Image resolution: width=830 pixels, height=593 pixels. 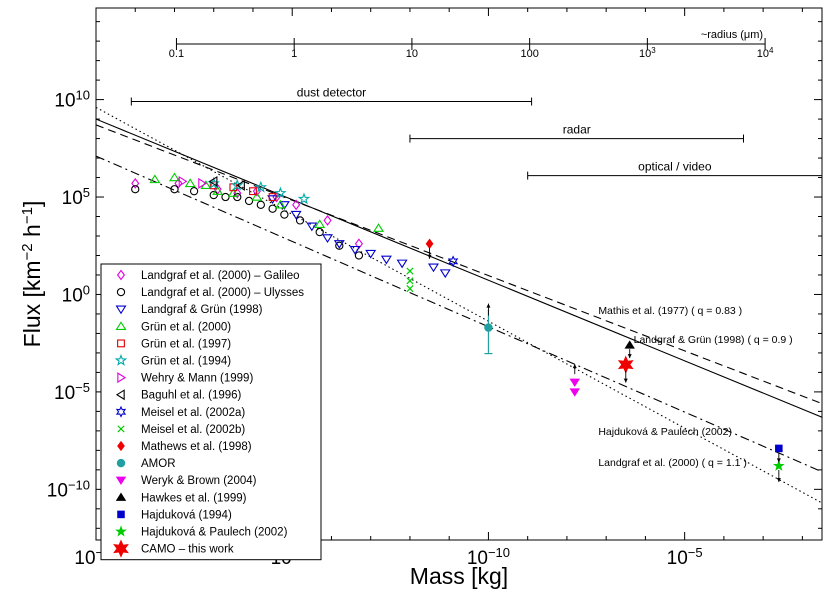 What do you see at coordinates (713, 340) in the screenshot?
I see `line-label: Landgraf & Grün (1998) ( q = 0.9 )` at bounding box center [713, 340].